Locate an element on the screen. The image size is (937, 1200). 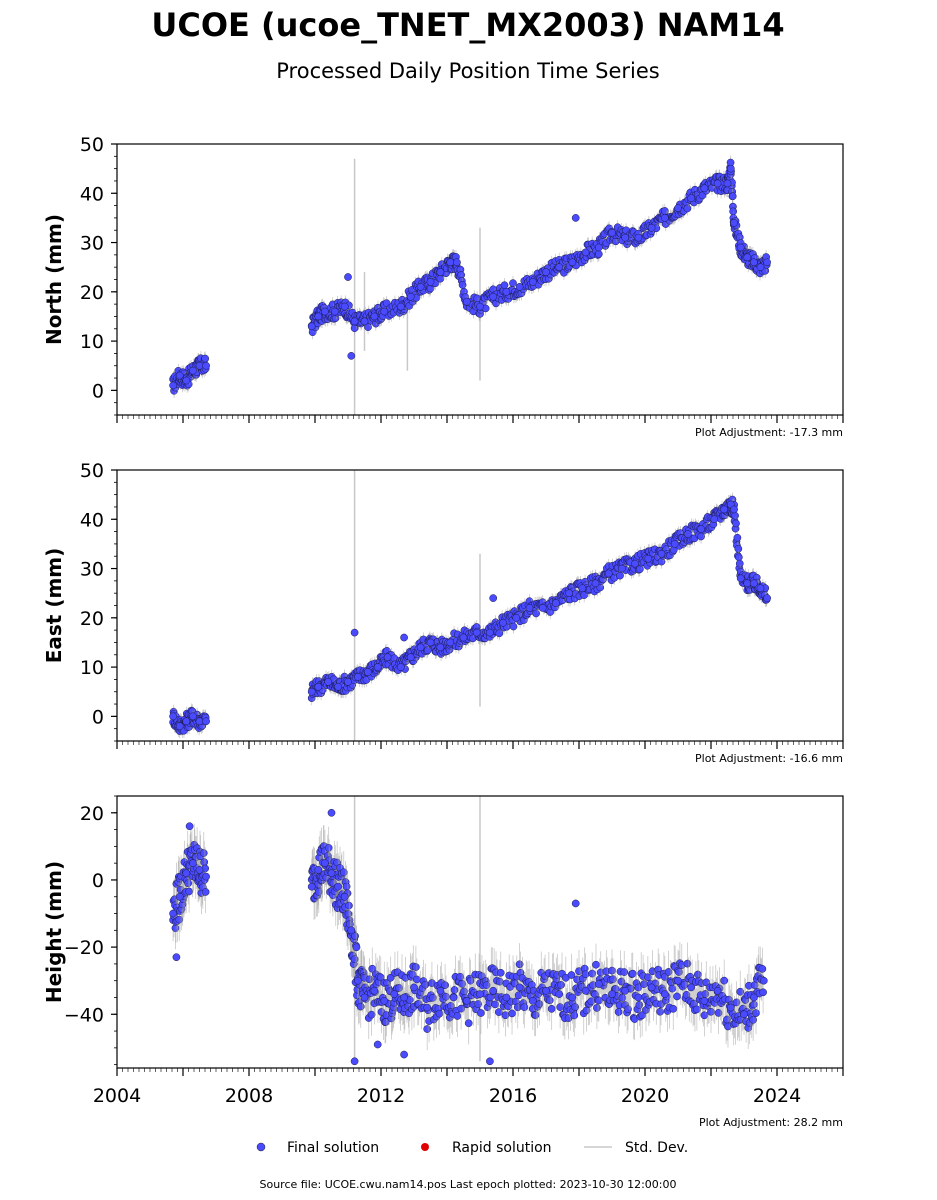
legend-rapid-marker is located at coordinates (425, 1147).